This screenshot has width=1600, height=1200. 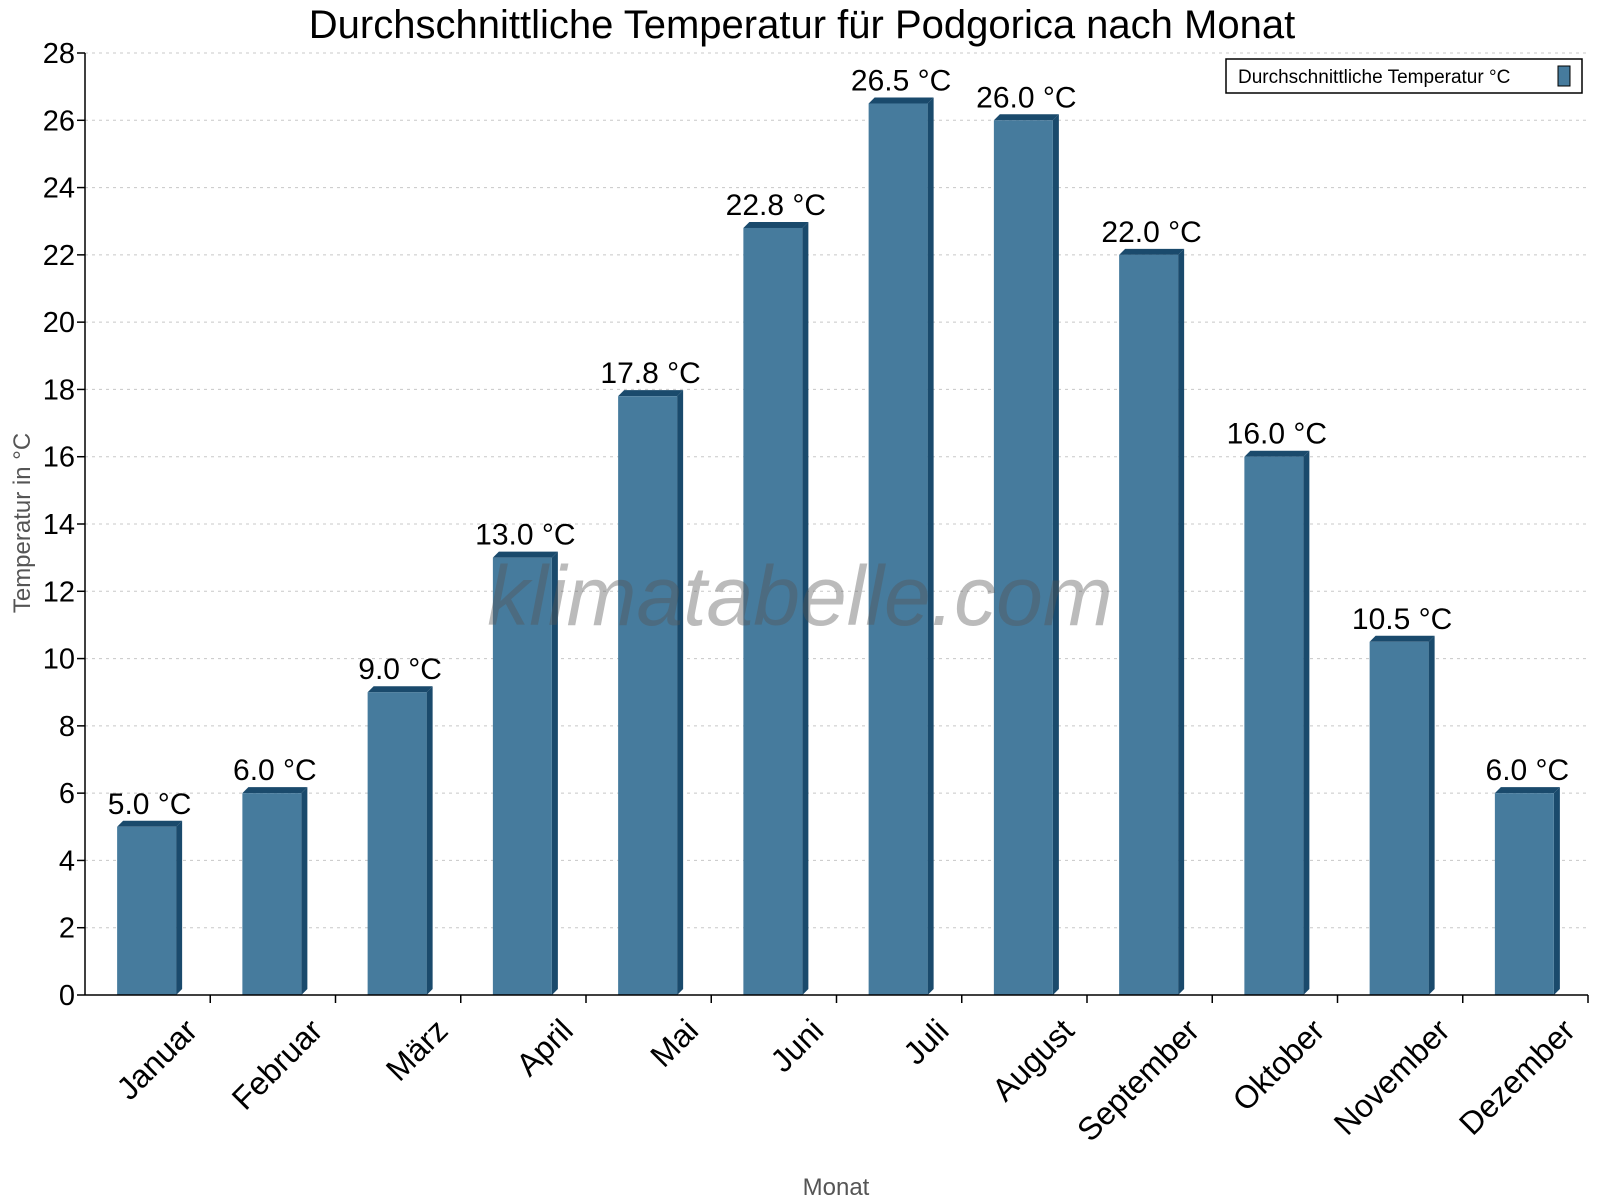 What do you see at coordinates (1277, 434) in the screenshot?
I see `data-label: 16.0 °C` at bounding box center [1277, 434].